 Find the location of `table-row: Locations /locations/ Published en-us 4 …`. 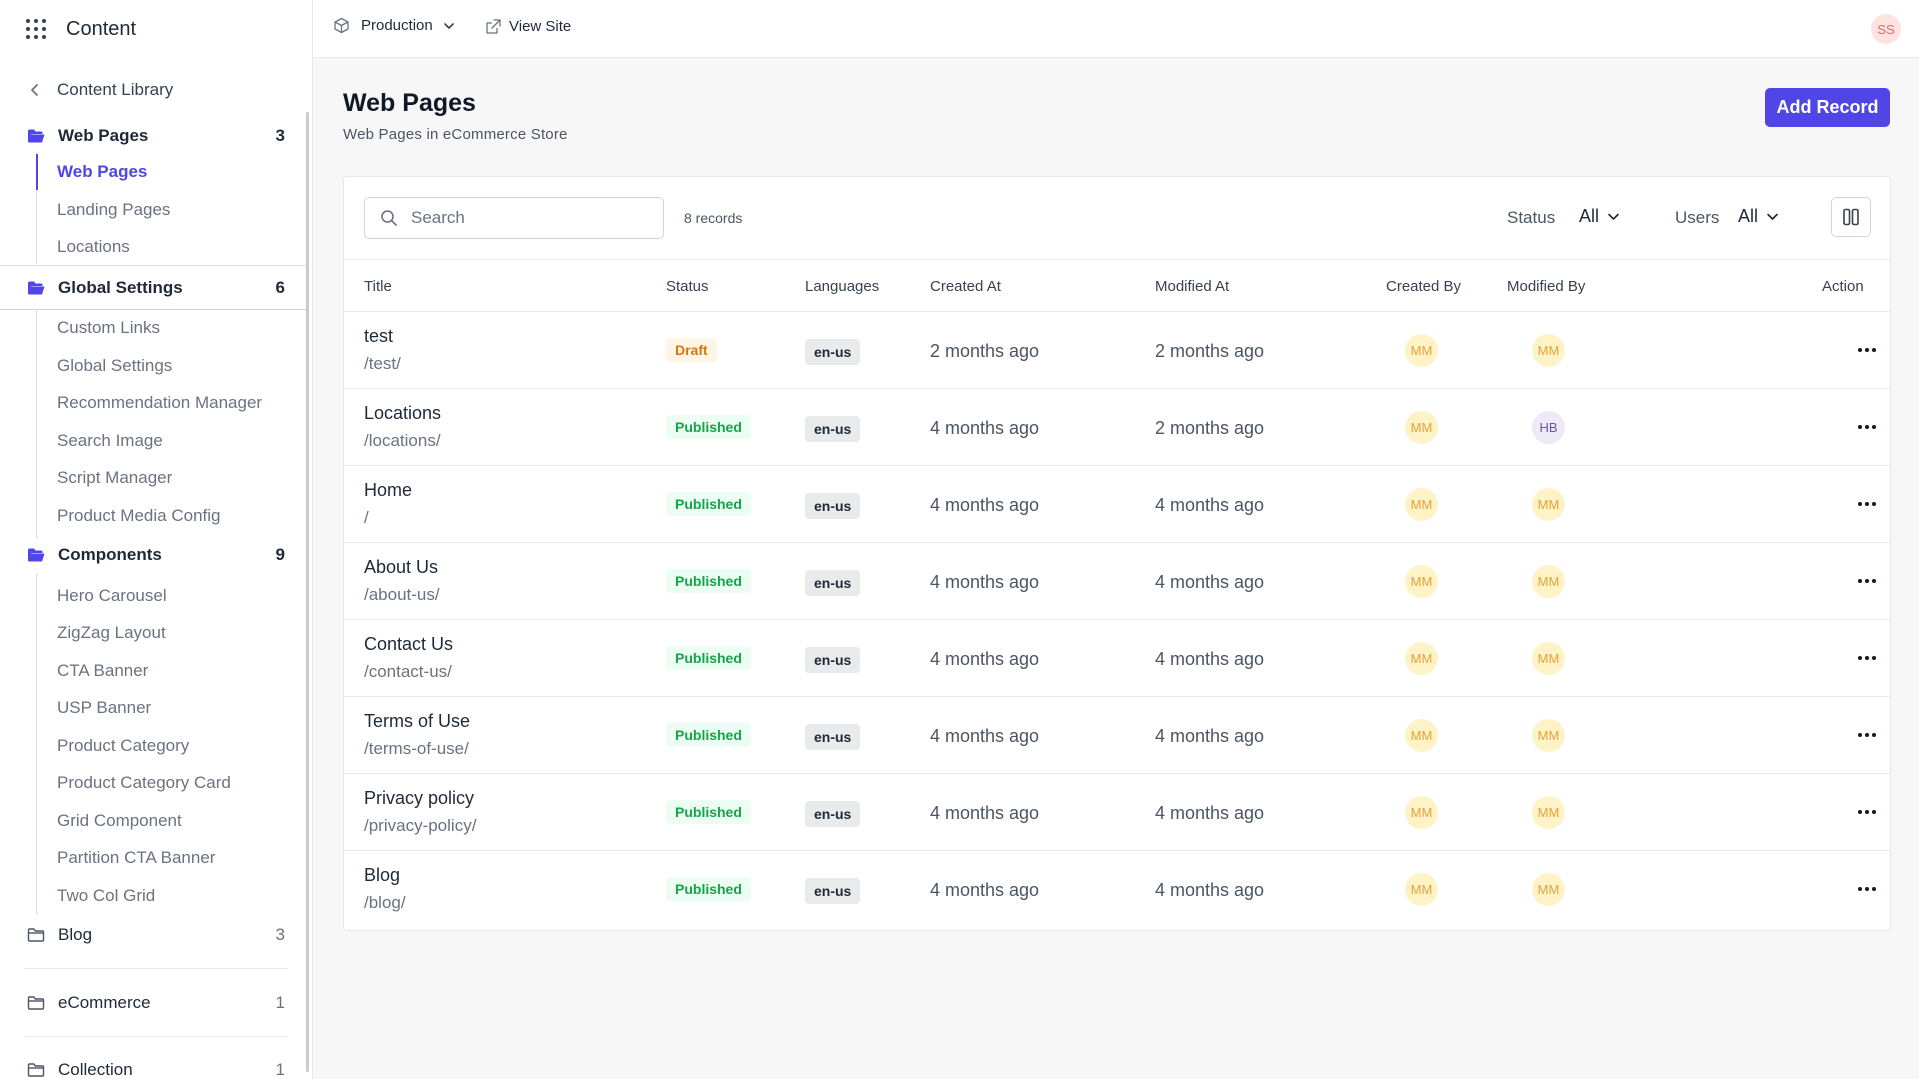

table-row: Locations /locations/ Published en-us 4 … is located at coordinates (1117, 426).